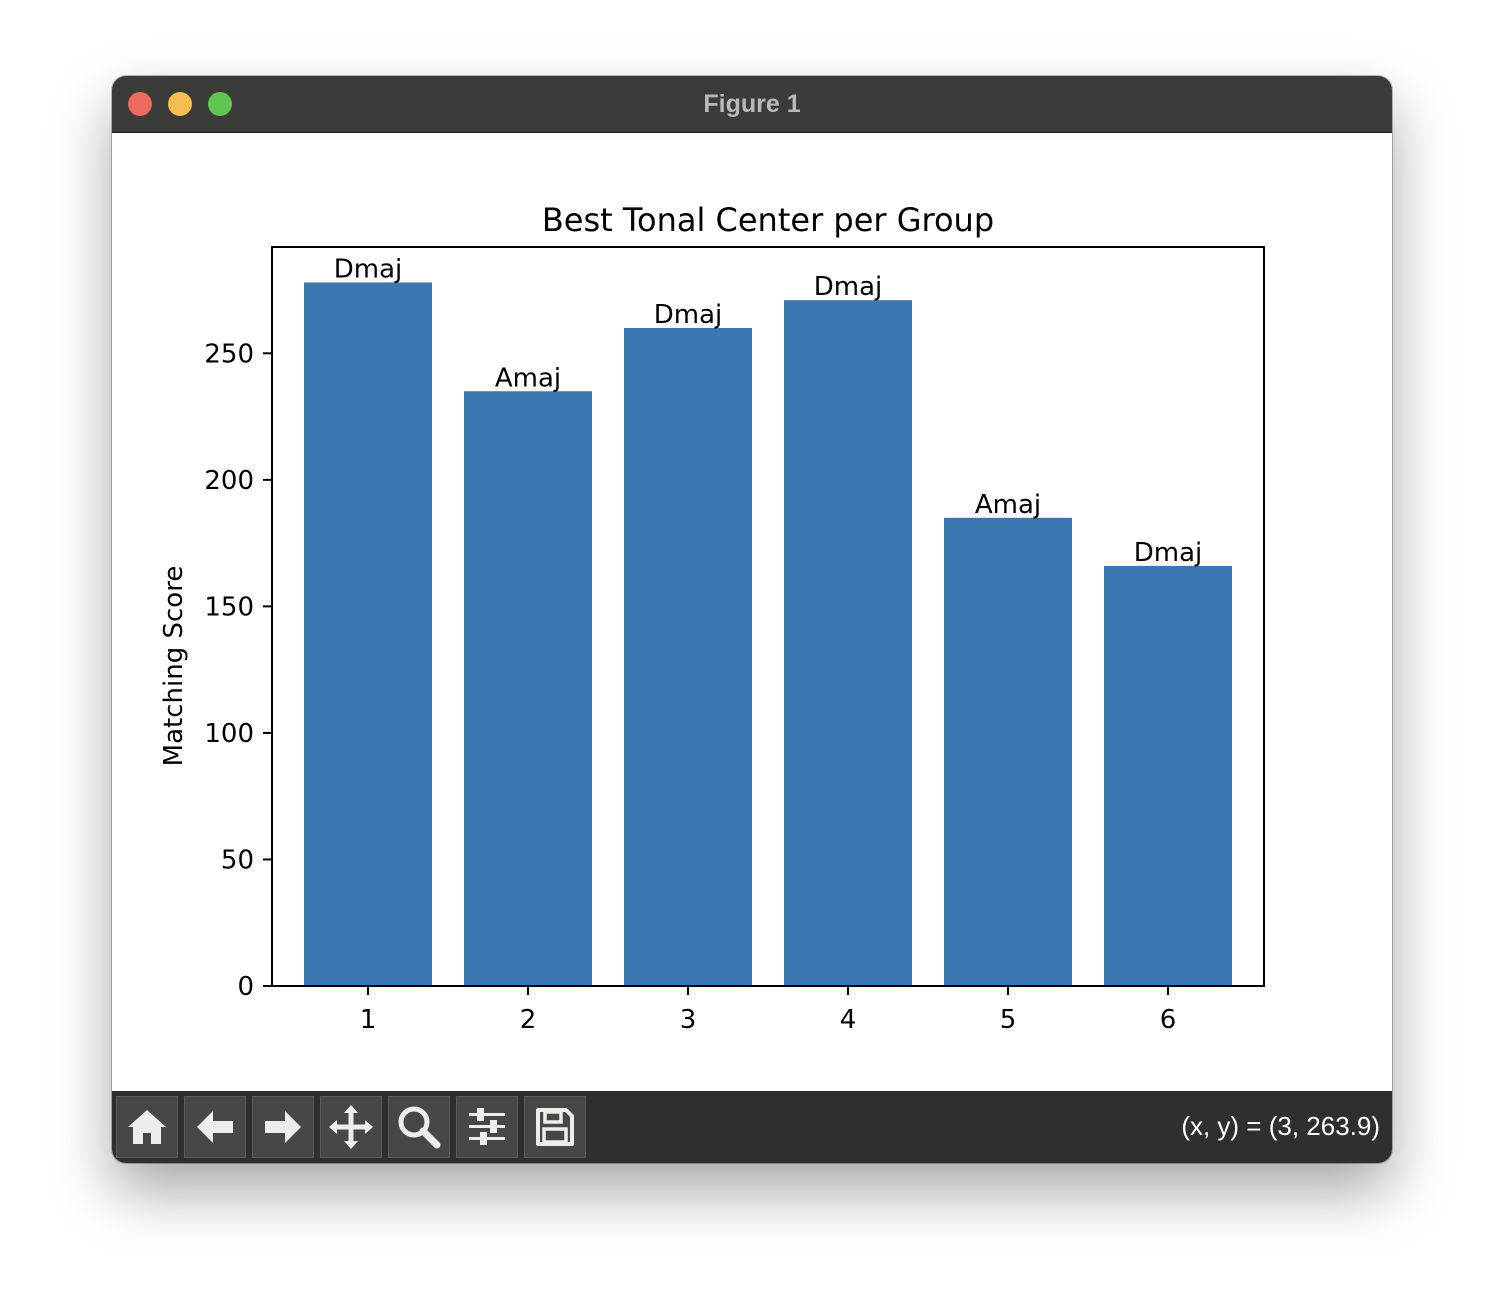 Image resolution: width=1504 pixels, height=1312 pixels. I want to click on zoom-button, so click(419, 1127).